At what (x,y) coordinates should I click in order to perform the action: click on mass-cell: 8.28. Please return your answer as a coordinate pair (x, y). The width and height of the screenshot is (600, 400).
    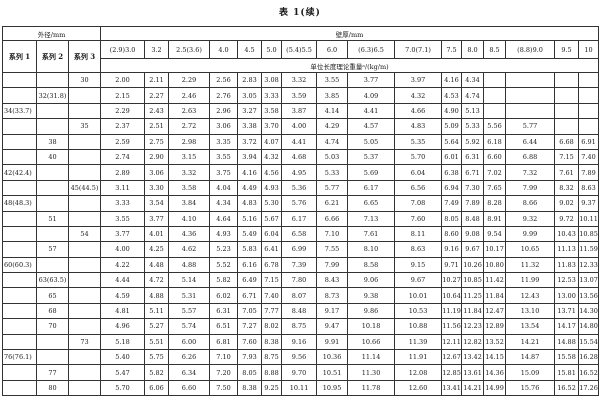
    Looking at the image, I should click on (495, 203).